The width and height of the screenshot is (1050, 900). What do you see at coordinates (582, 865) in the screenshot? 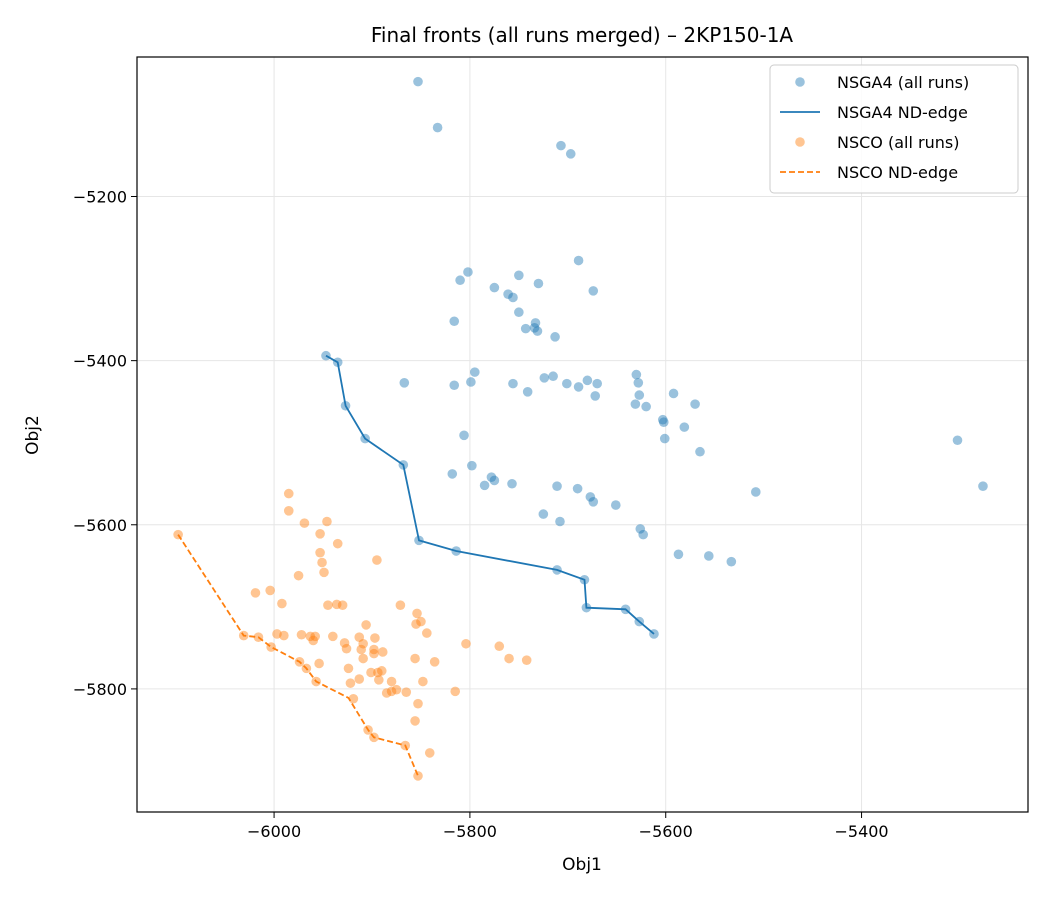
I see `x-axis-label: Obj1` at bounding box center [582, 865].